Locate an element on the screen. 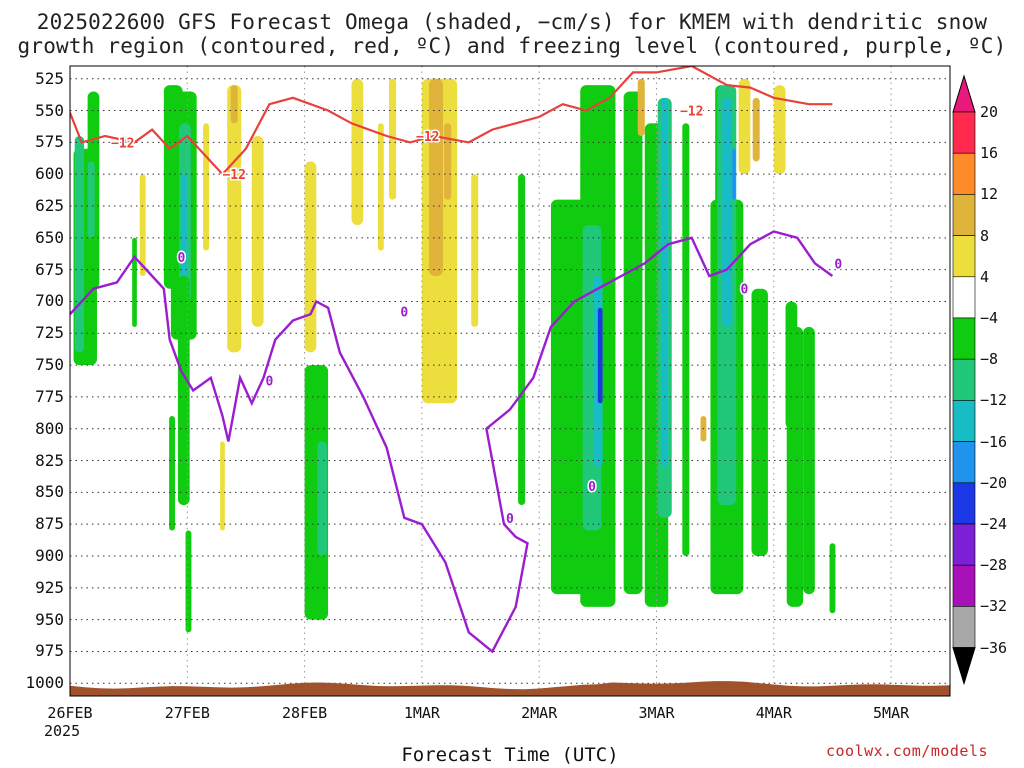 The image size is (1024, 768). y-tick-label: 950 is located at coordinates (49, 619).